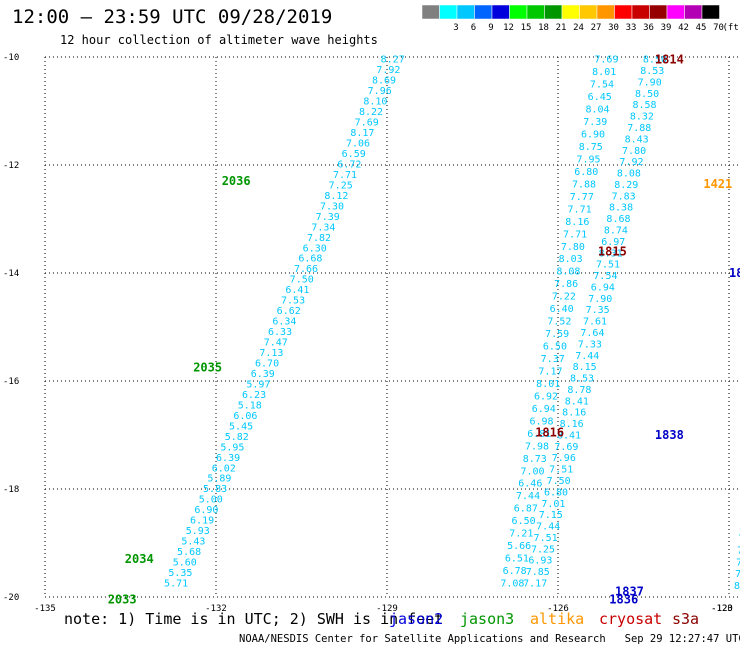 This screenshot has width=740, height=650. Describe the element at coordinates (336, 196) in the screenshot. I see `wave-height-value: 8.12` at that location.